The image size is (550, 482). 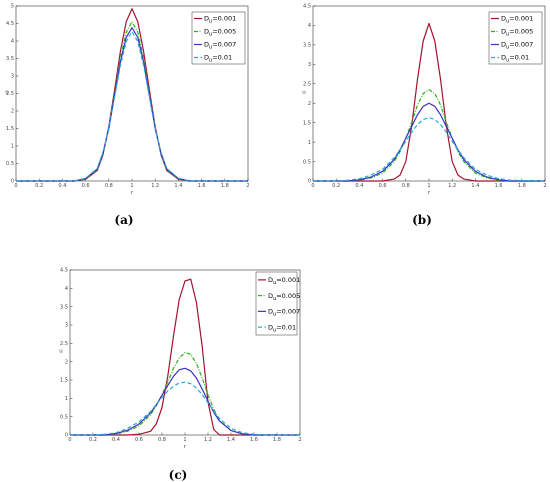 I want to click on x-tick-label: 1.4, so click(x=178, y=186).